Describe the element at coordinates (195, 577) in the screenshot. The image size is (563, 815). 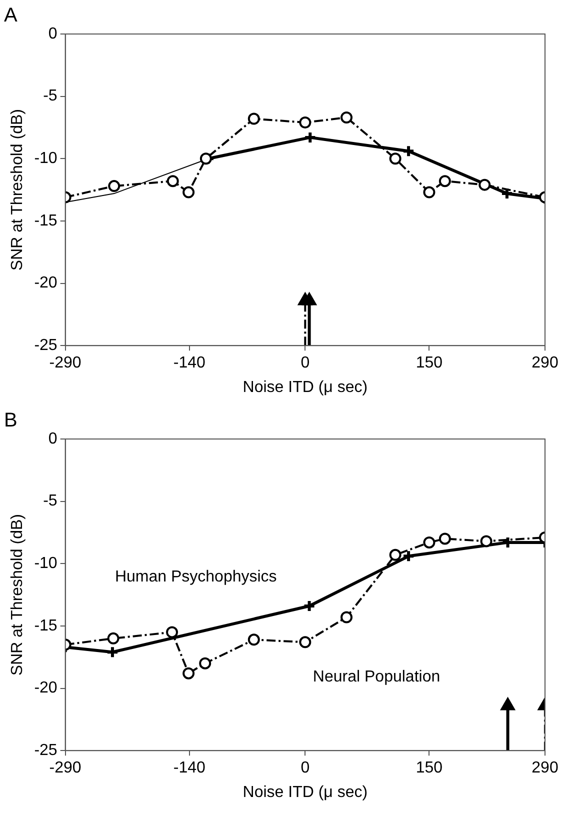
I see `series-label: Human Psychophysics` at that location.